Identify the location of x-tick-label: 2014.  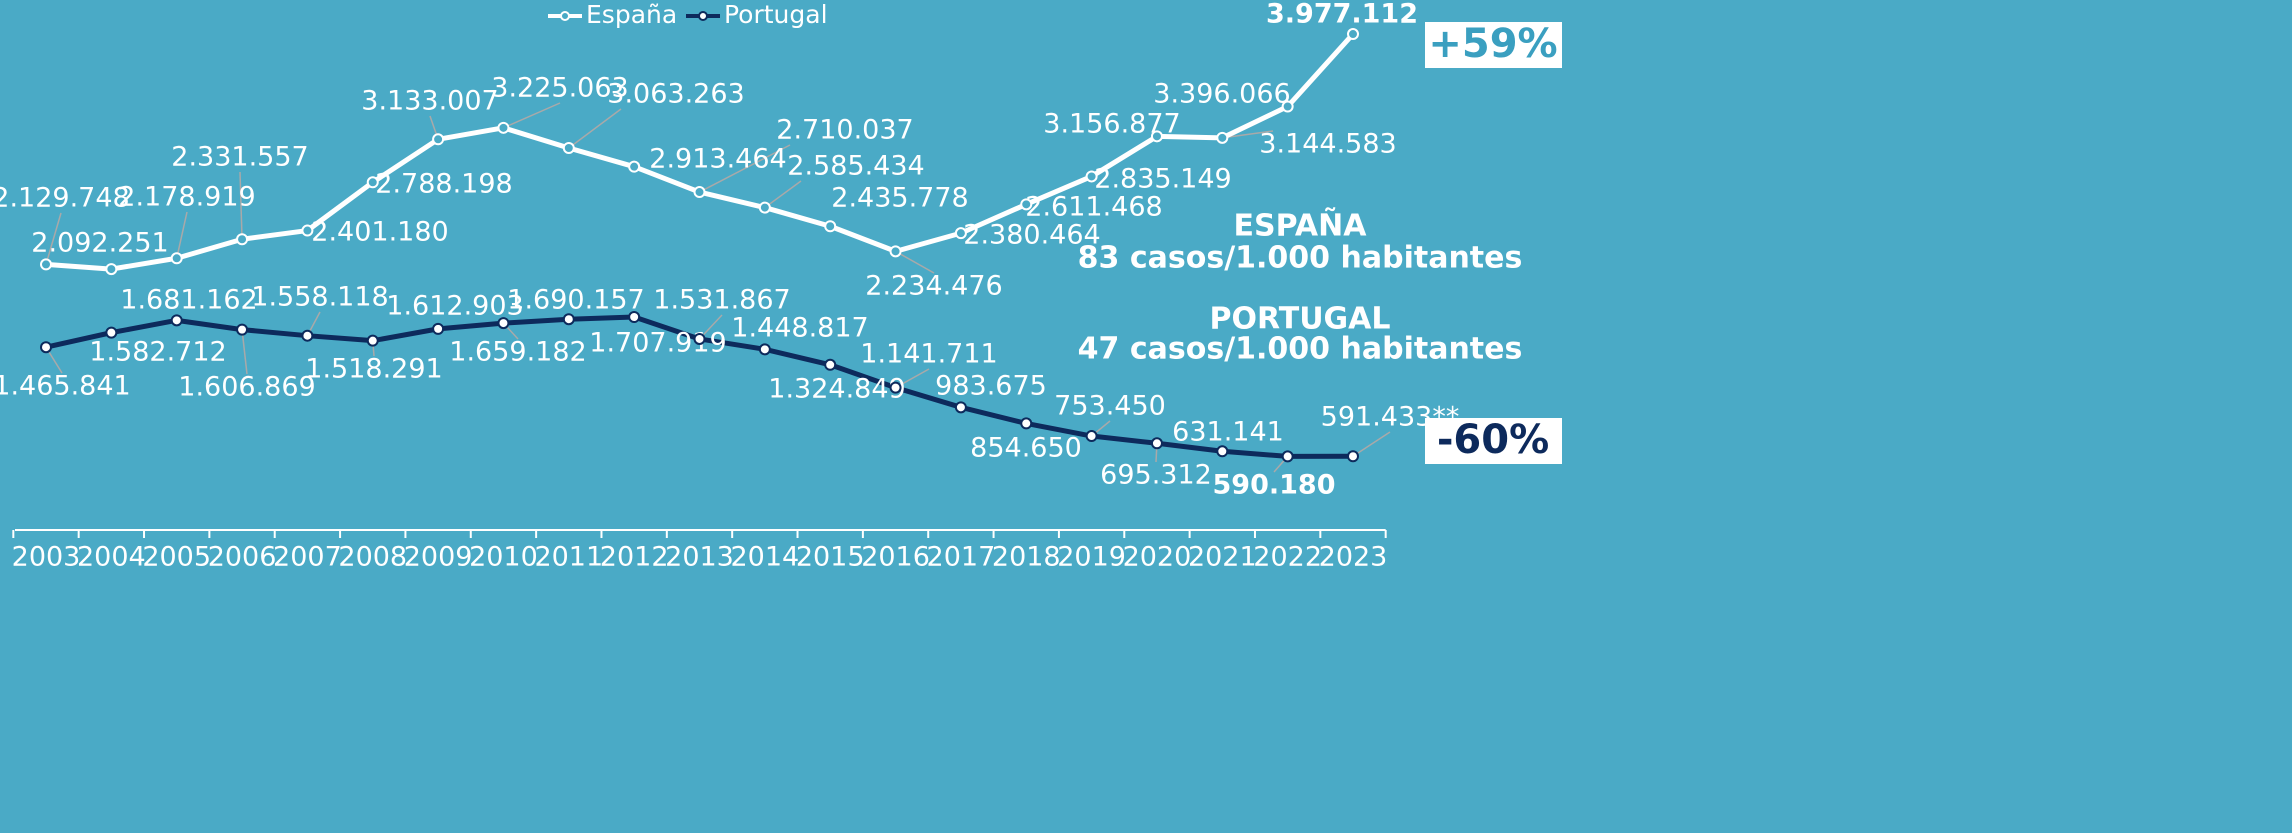
(764, 557).